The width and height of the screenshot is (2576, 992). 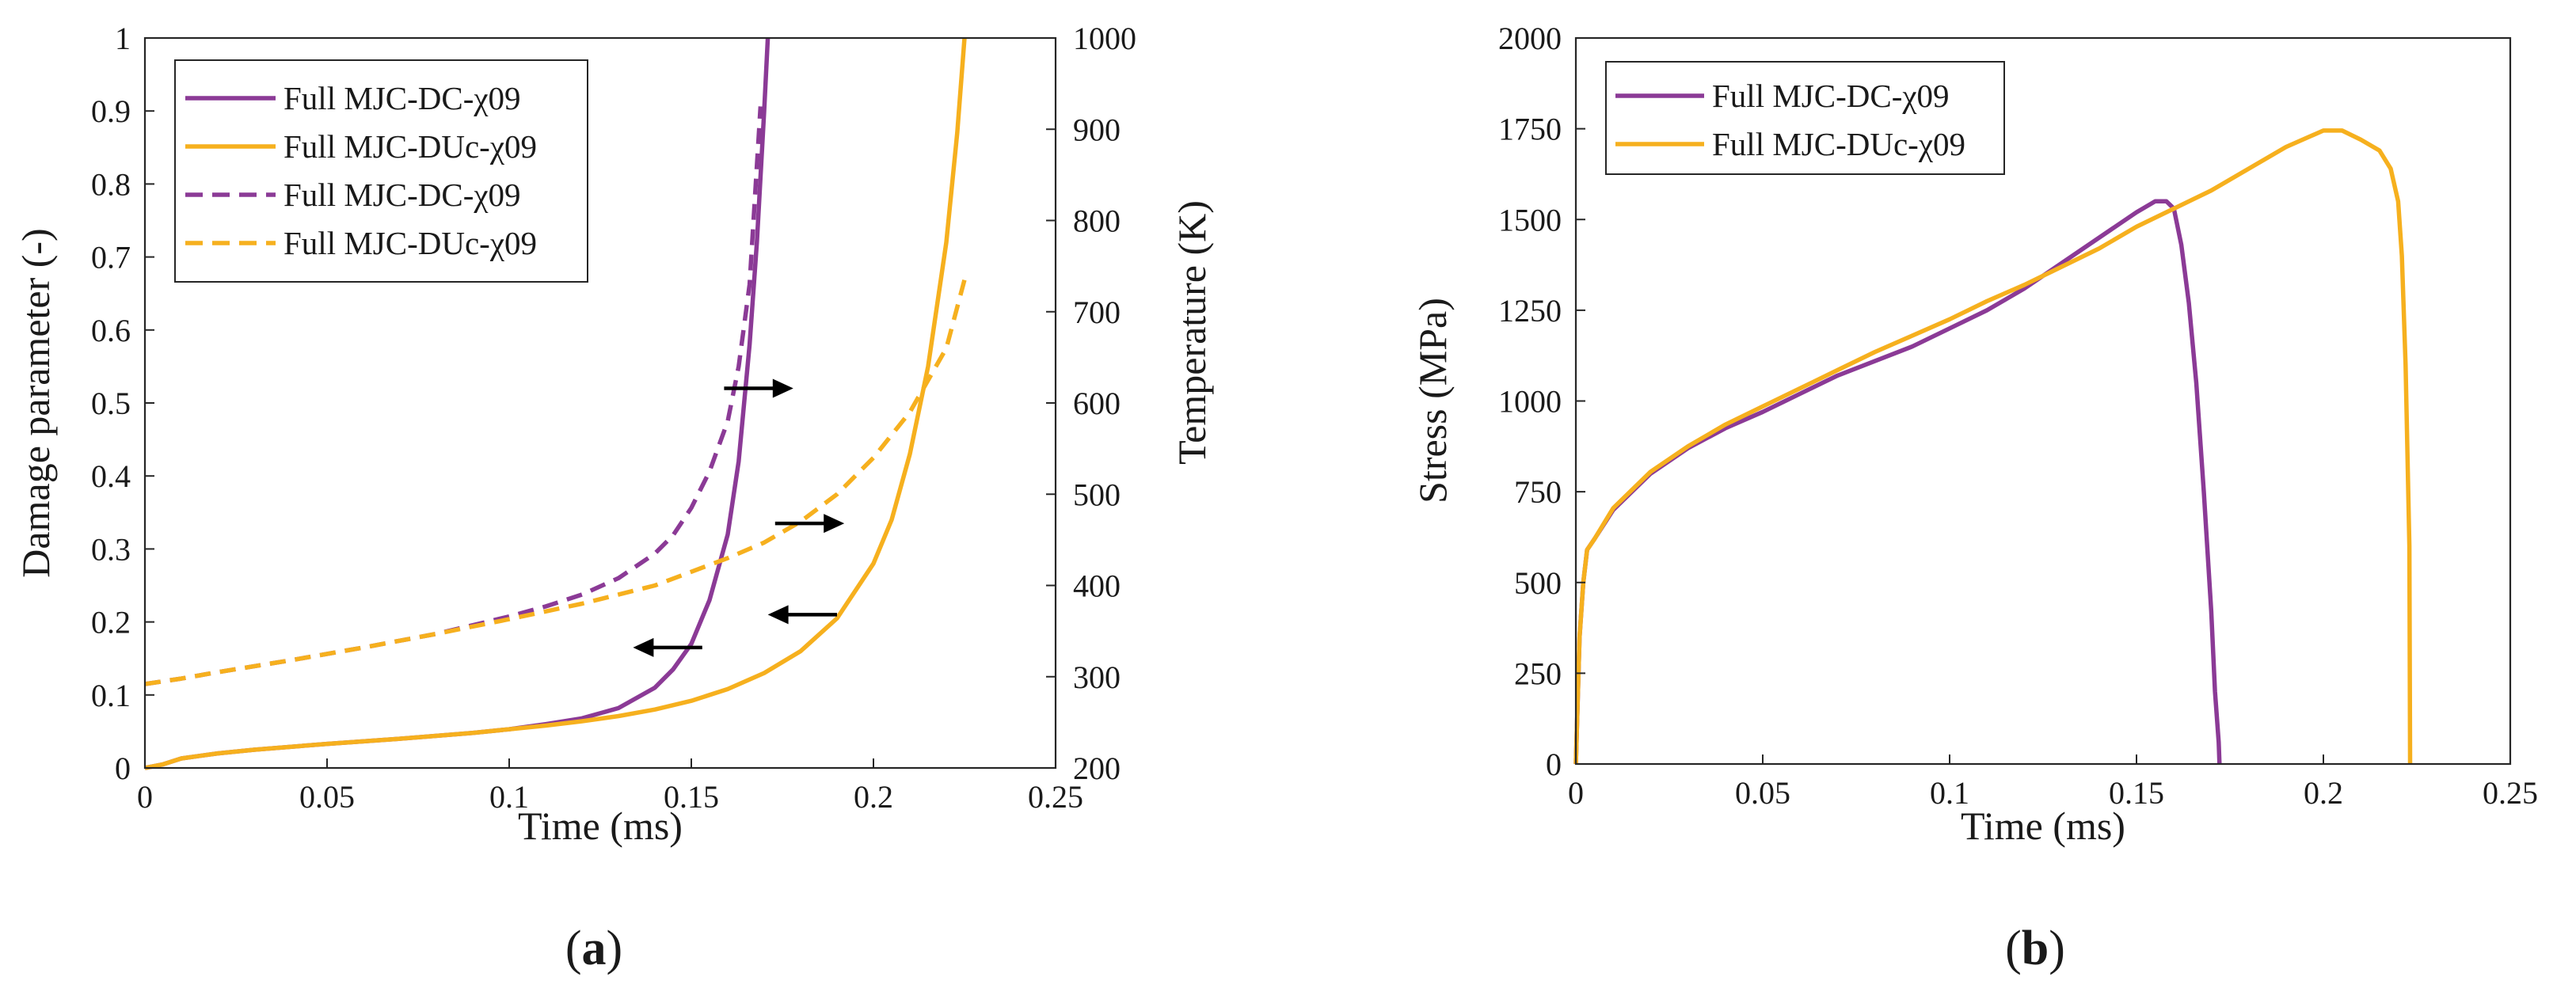 What do you see at coordinates (873, 797) in the screenshot?
I see `panel-a-xtick-label: 0.2` at bounding box center [873, 797].